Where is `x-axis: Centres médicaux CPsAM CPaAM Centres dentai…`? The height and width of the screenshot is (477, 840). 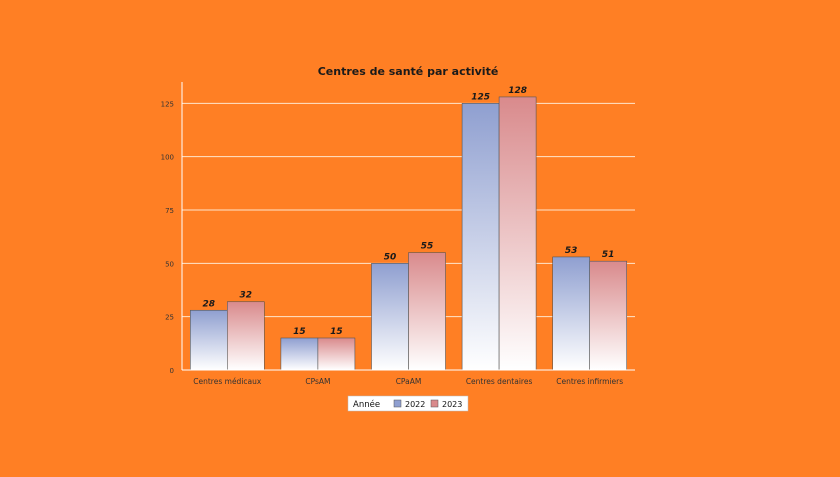
x-axis: Centres médicaux CPsAM CPaAM Centres dentai… is located at coordinates (408, 377).